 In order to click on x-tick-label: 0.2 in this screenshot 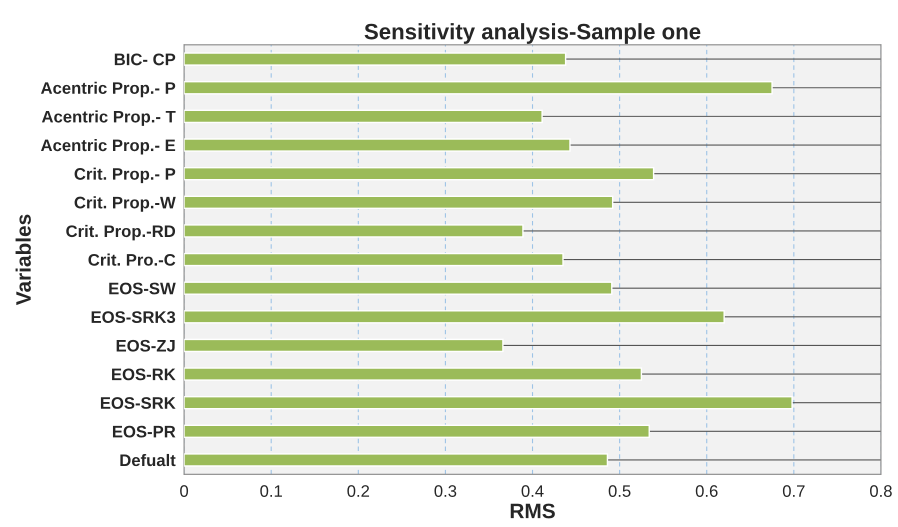, I will do `click(358, 491)`.